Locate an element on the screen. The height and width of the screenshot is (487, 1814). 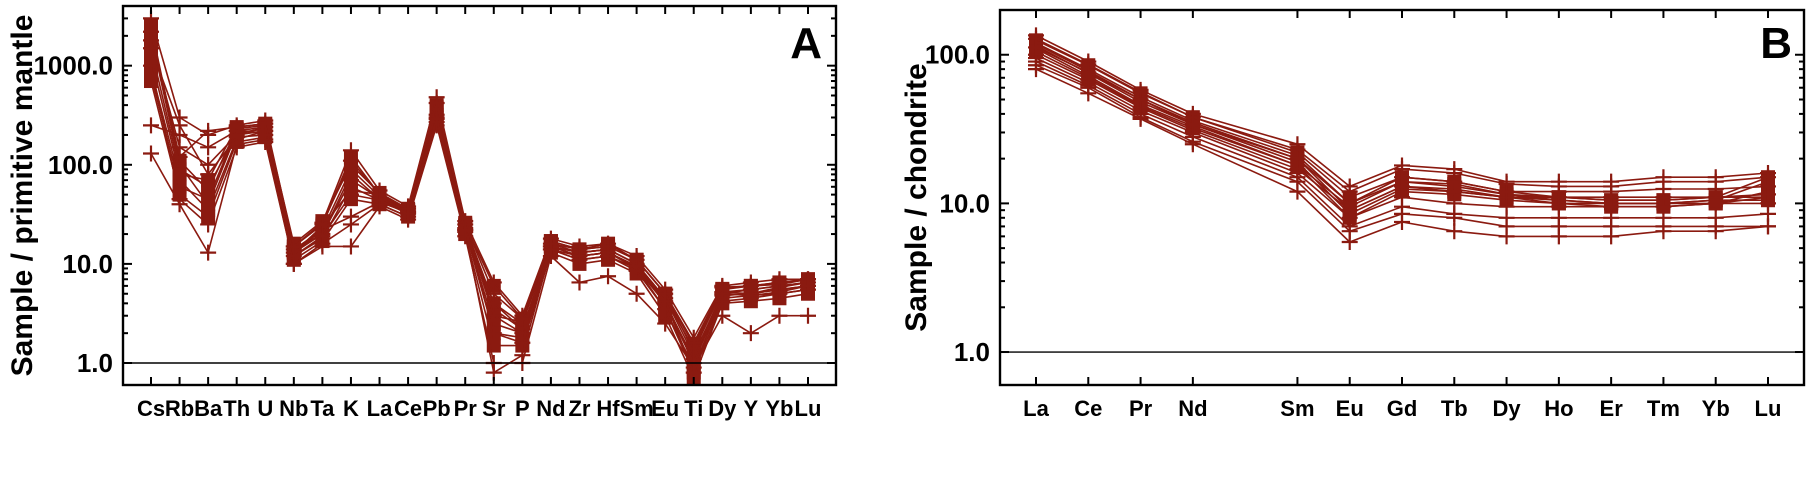
y-tick-label: 1000.0 is located at coordinates (73, 66).